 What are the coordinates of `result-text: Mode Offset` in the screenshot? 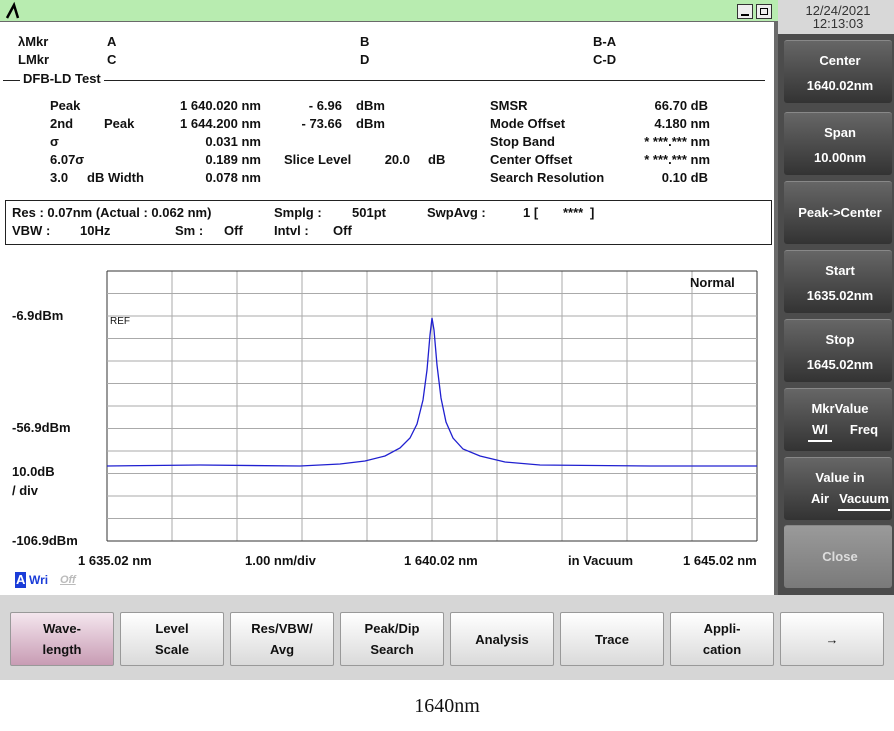 It's located at (528, 123).